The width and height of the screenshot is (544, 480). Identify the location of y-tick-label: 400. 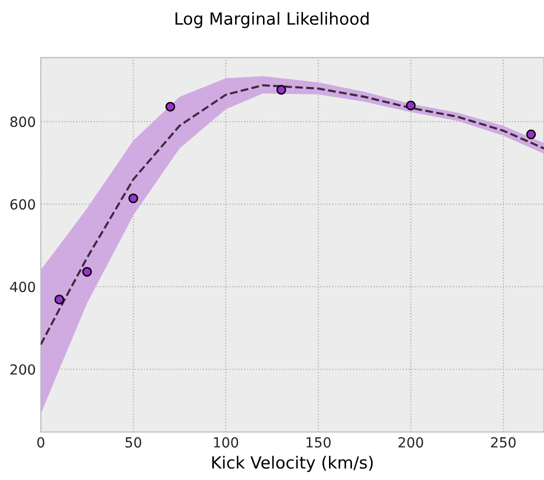
(23, 287).